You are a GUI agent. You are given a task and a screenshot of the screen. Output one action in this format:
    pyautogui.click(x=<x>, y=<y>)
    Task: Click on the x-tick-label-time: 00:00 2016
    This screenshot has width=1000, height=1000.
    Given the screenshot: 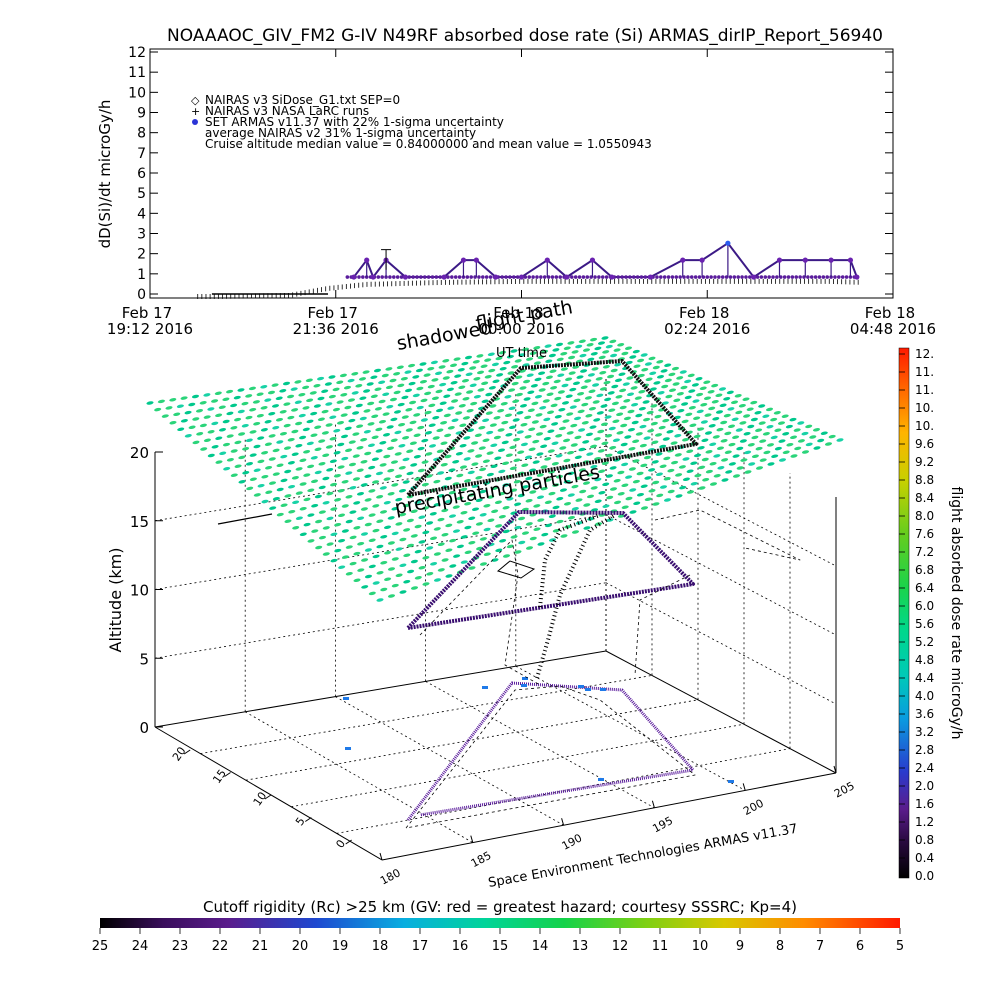 What is the action you would take?
    pyautogui.click(x=521, y=329)
    